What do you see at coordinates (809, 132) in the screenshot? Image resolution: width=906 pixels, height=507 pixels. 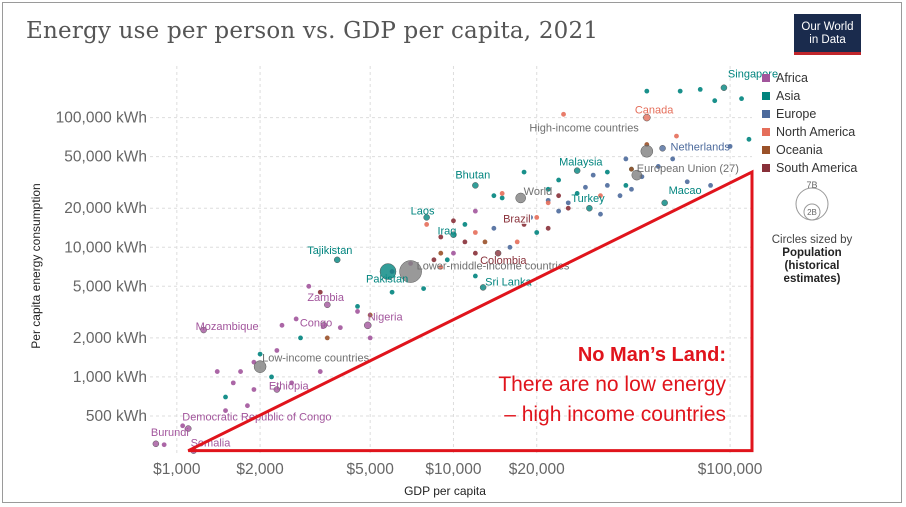 I see `legend-item-north-america: North America` at bounding box center [809, 132].